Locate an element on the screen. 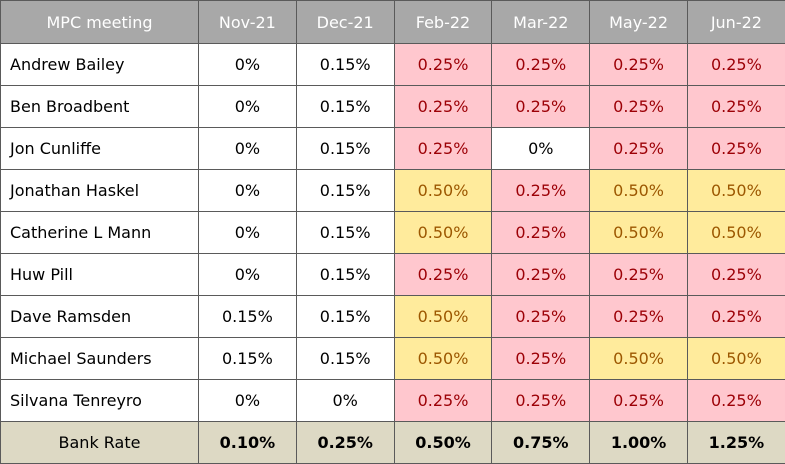  bank-rate-value: 0.75% is located at coordinates (541, 443).